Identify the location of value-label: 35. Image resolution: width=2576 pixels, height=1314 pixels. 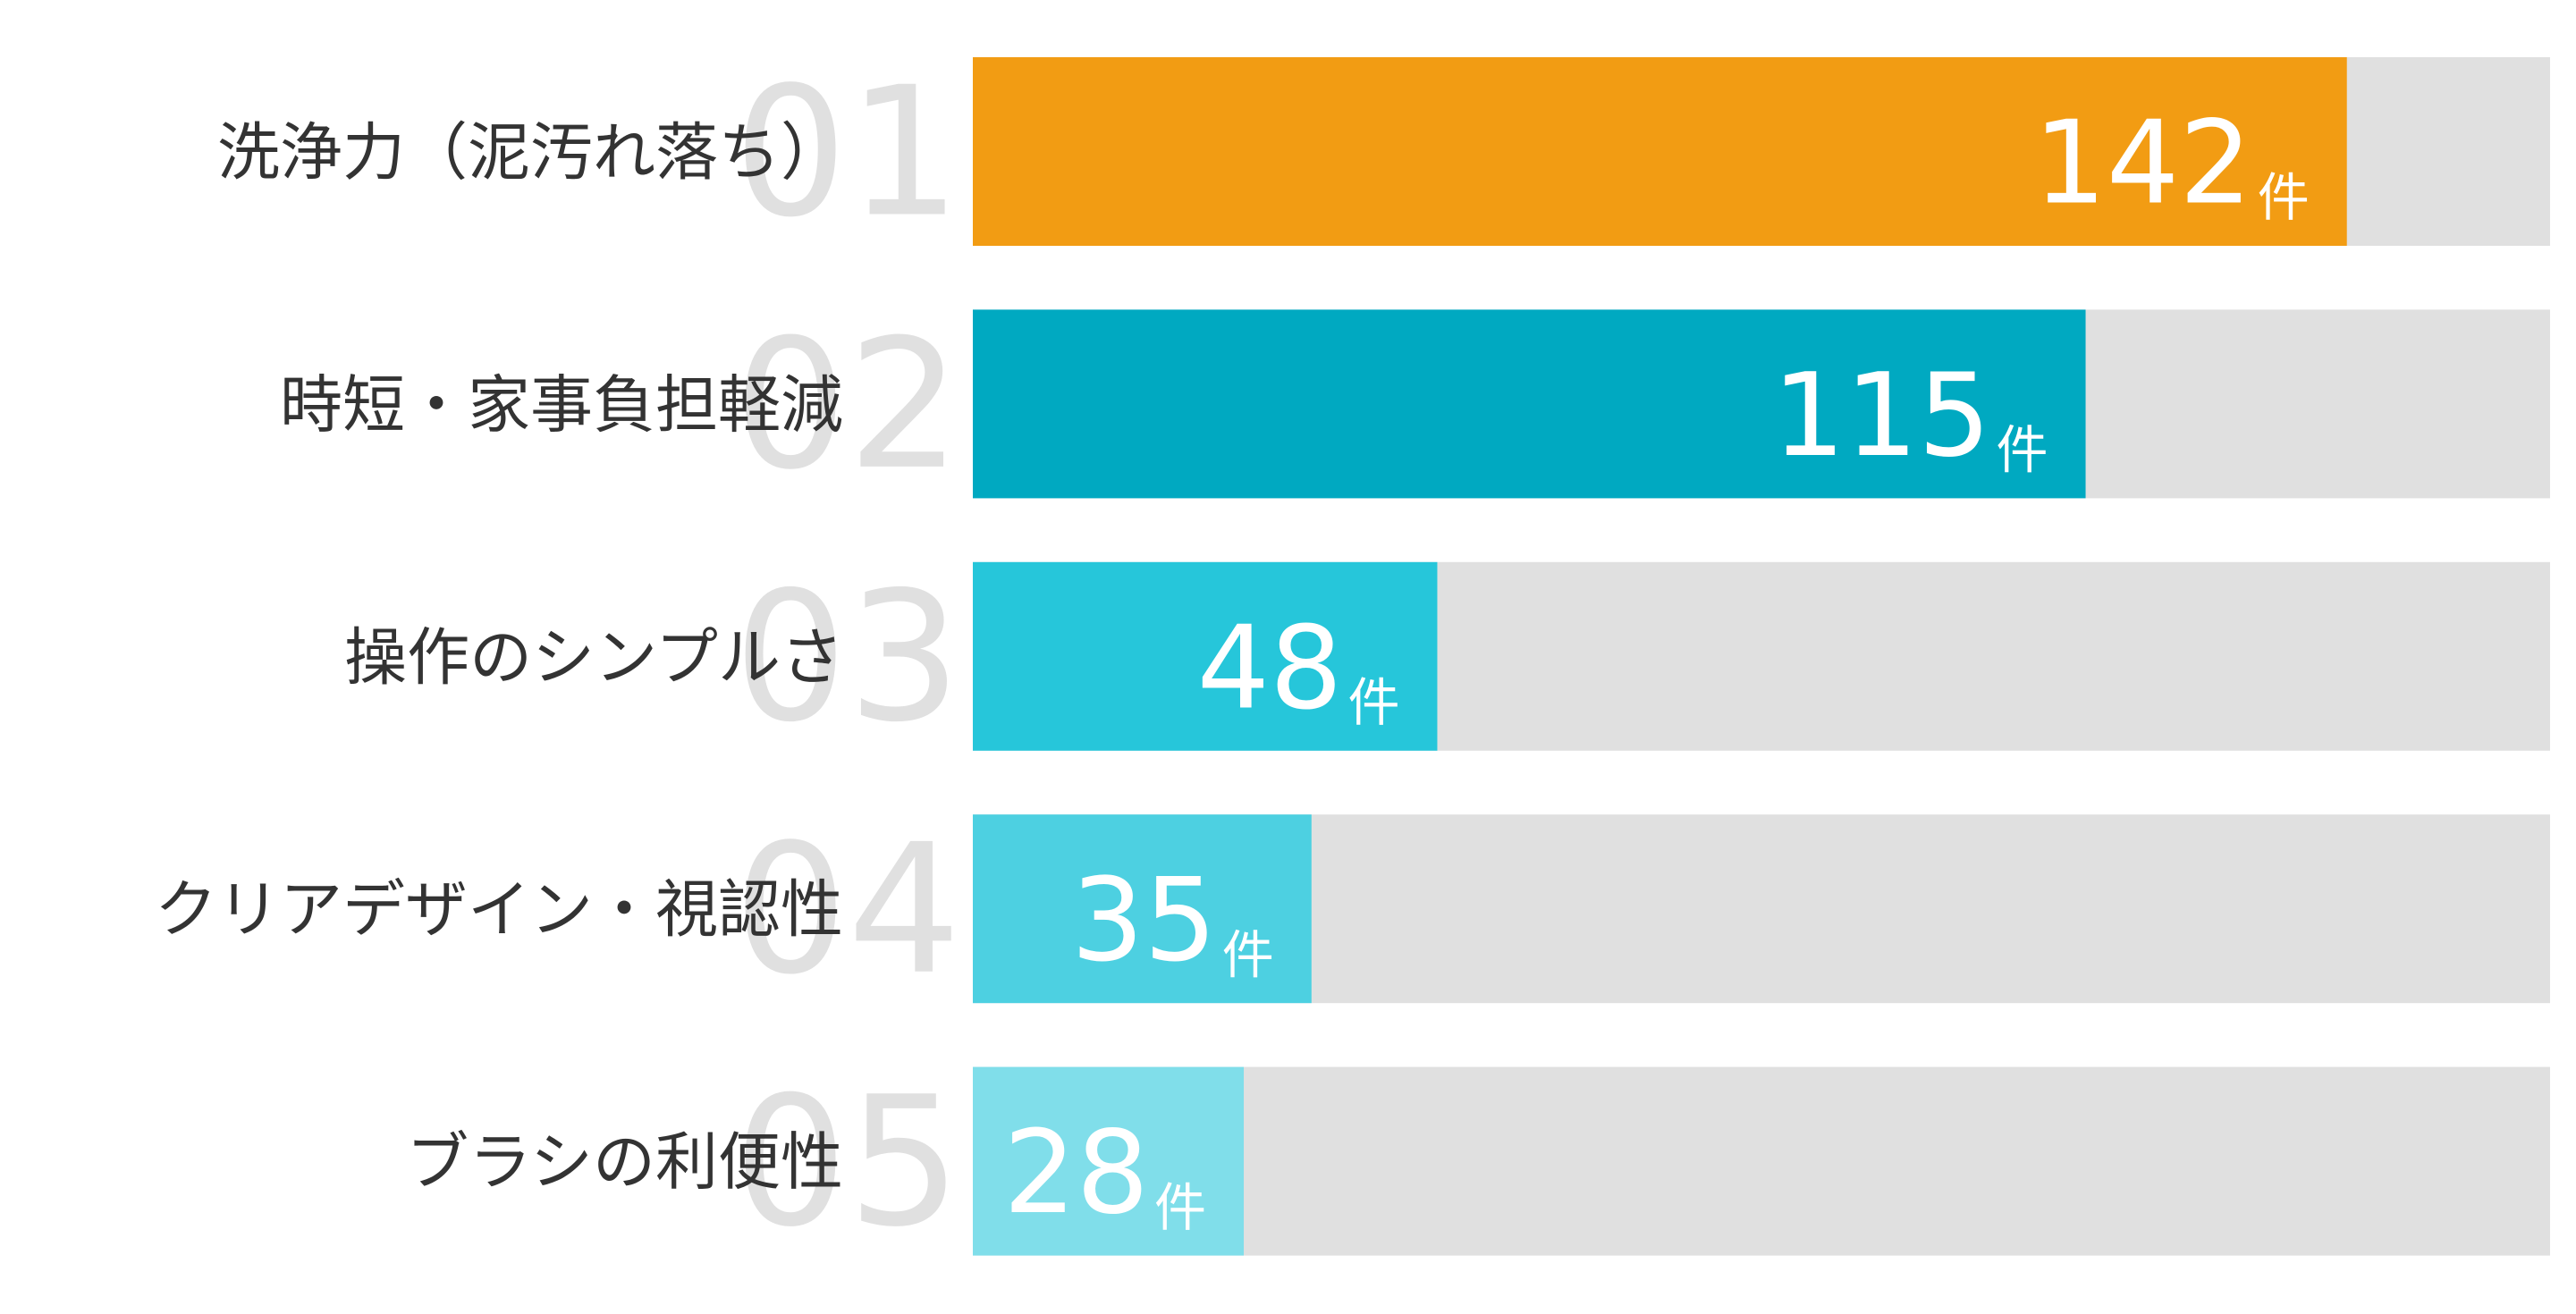
(1144, 921).